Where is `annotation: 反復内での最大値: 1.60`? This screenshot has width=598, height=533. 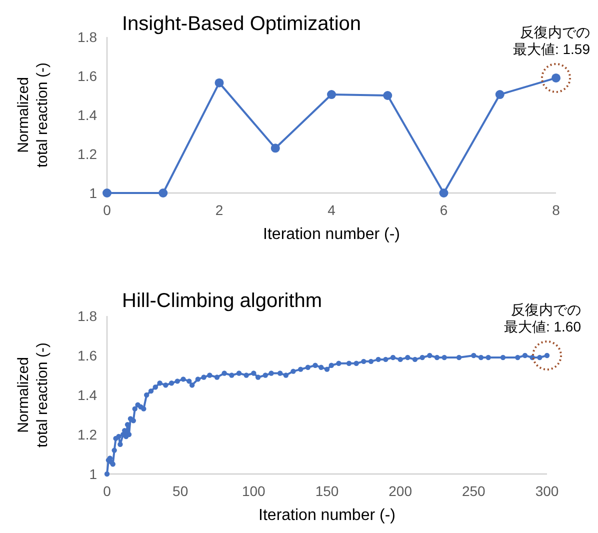
annotation: 反復内での最大値: 1.60 is located at coordinates (543, 318).